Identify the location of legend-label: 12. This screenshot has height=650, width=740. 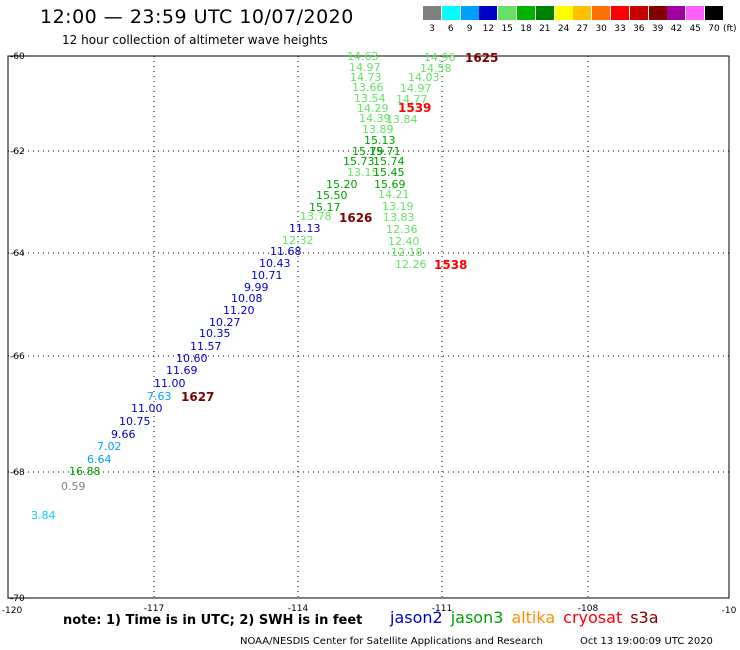
(488, 29).